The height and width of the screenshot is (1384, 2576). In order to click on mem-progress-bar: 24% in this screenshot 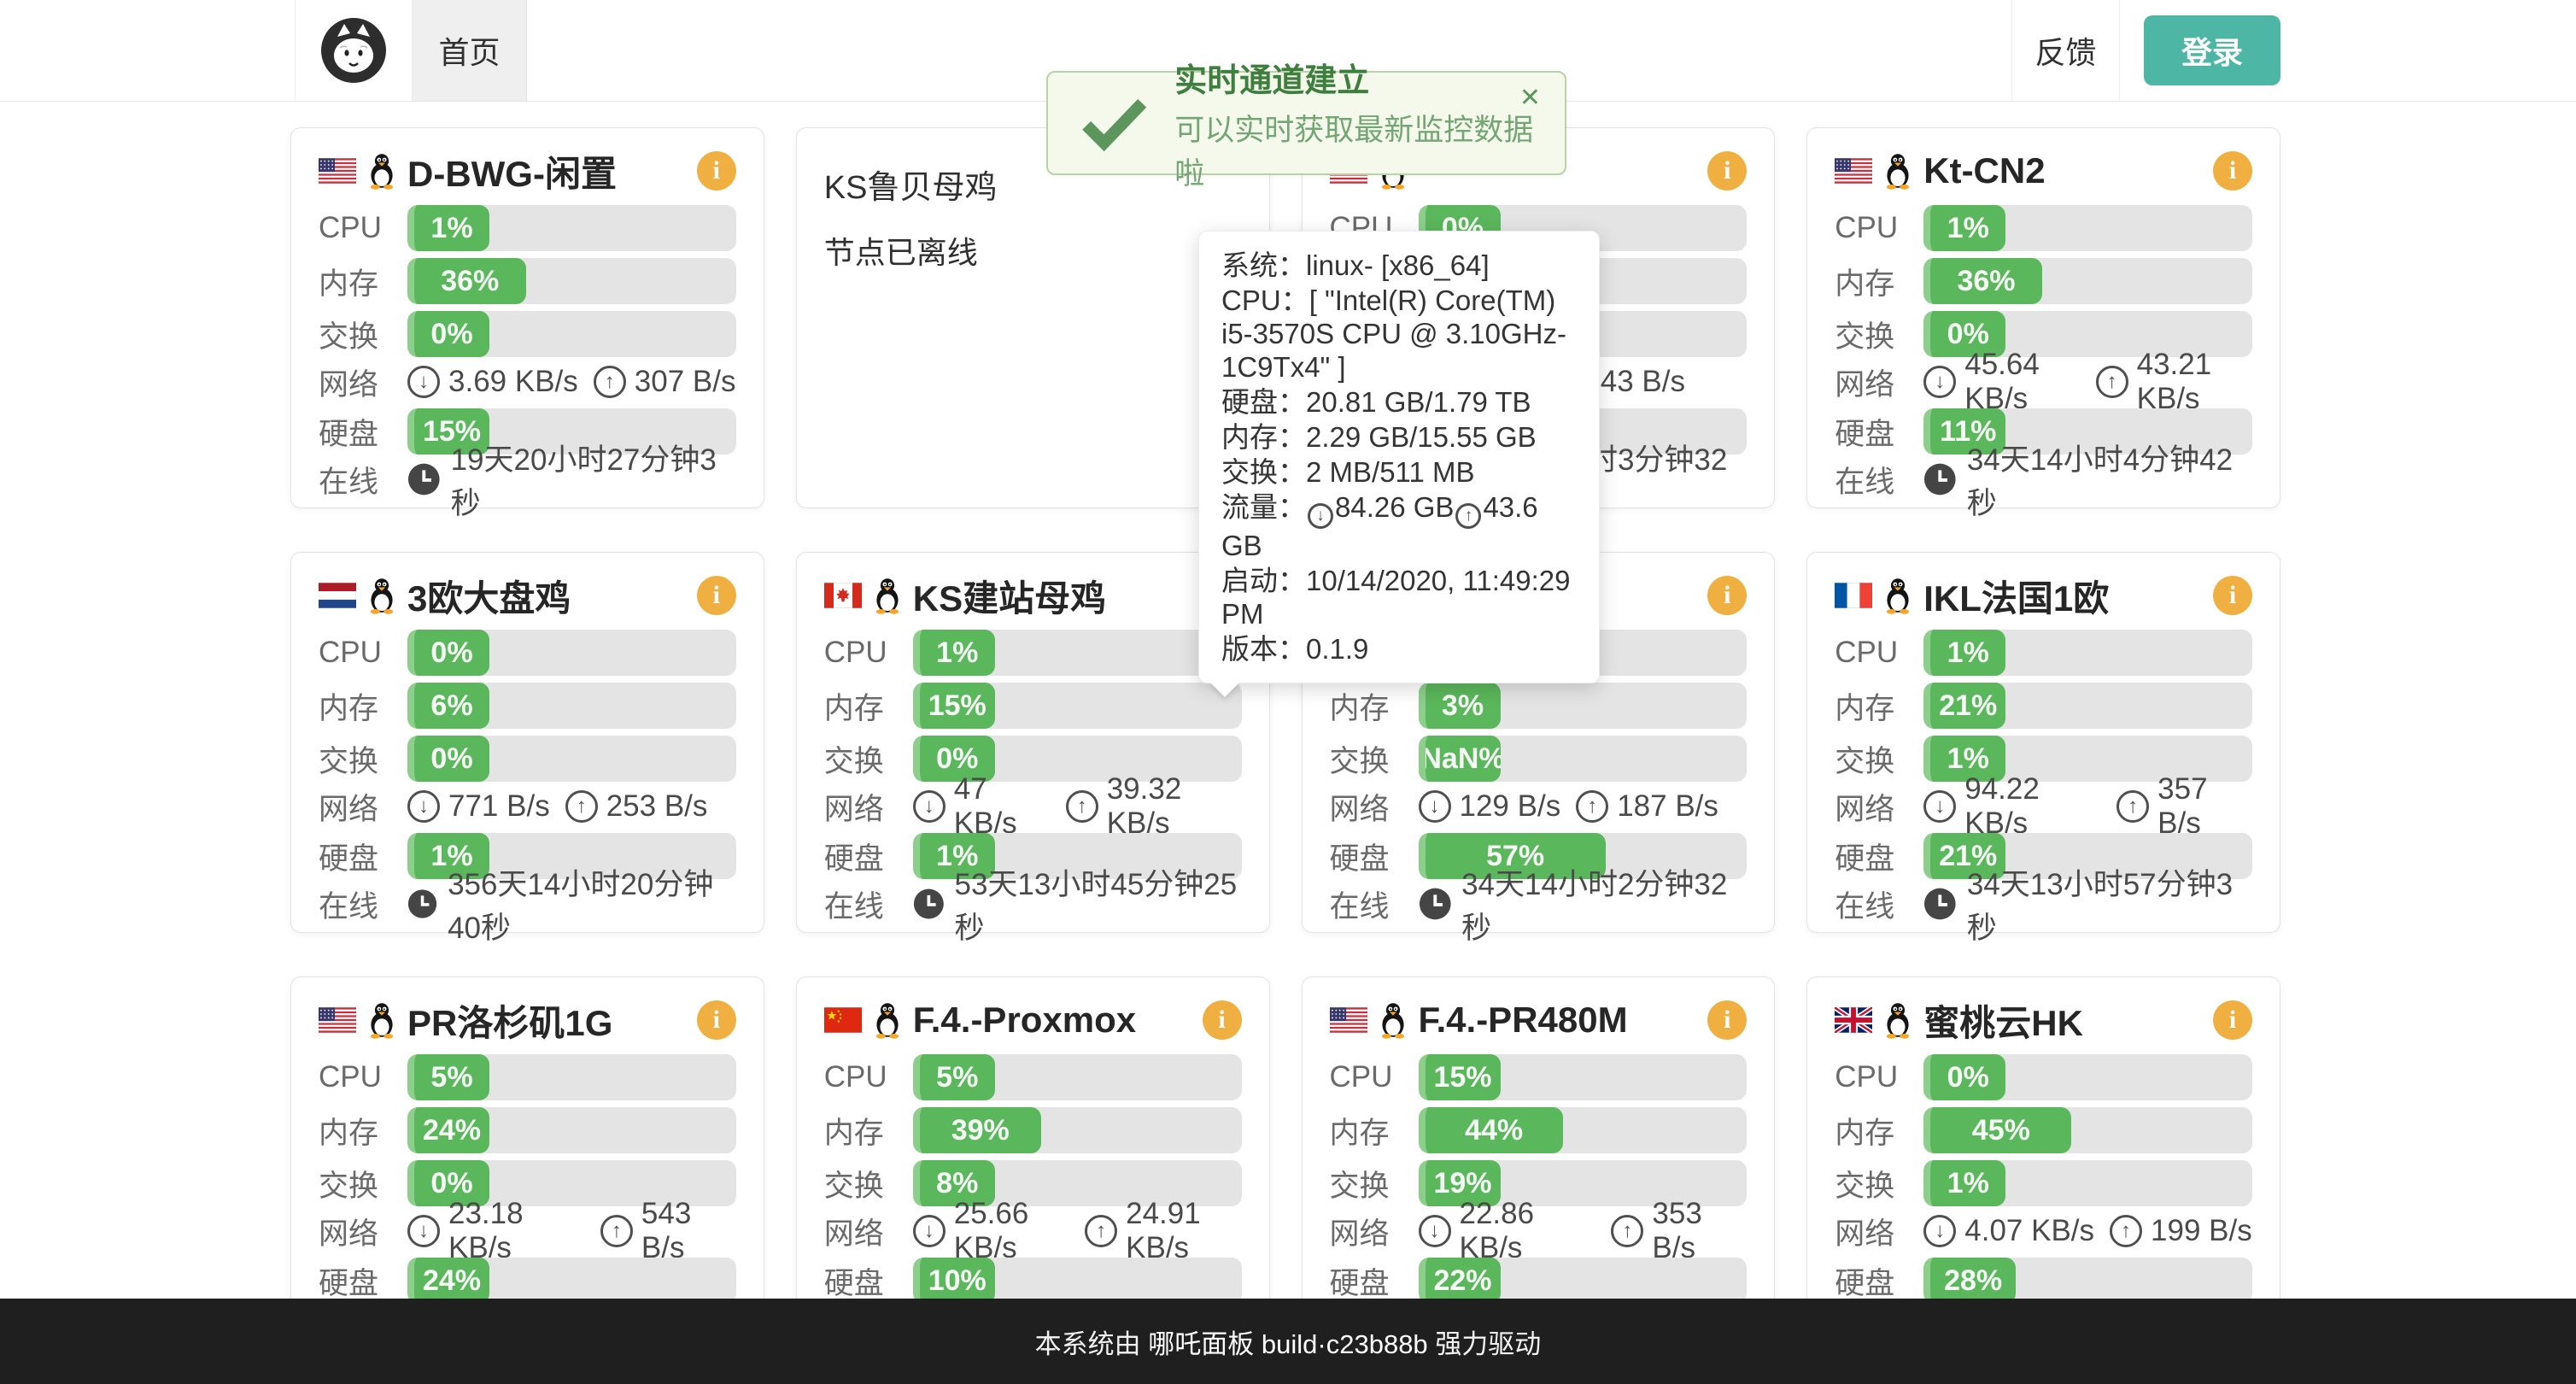, I will do `click(571, 1130)`.